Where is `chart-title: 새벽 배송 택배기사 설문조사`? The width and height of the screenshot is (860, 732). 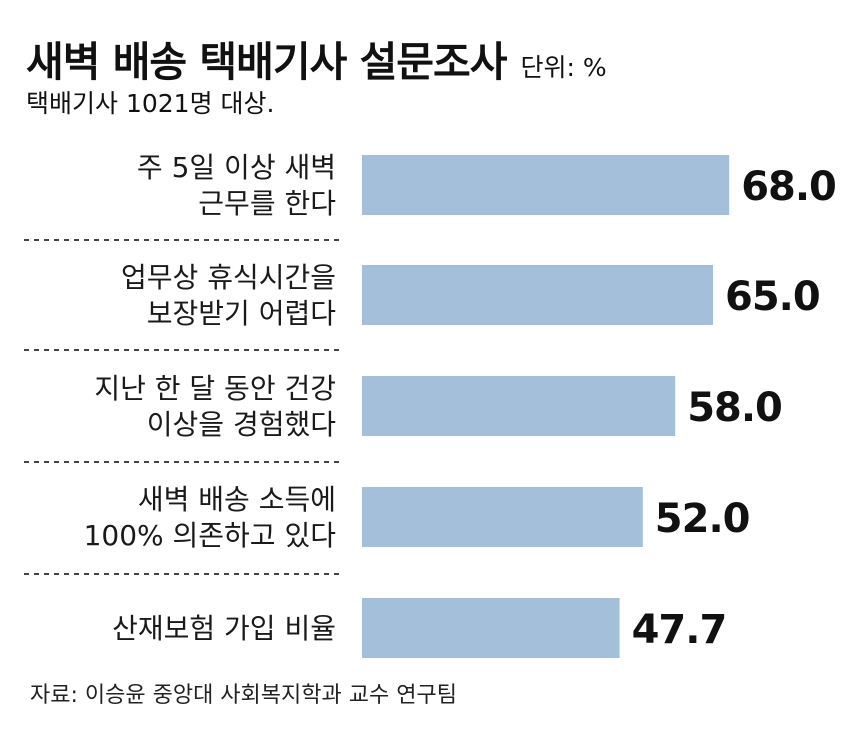 chart-title: 새벽 배송 택배기사 설문조사 is located at coordinates (266, 62).